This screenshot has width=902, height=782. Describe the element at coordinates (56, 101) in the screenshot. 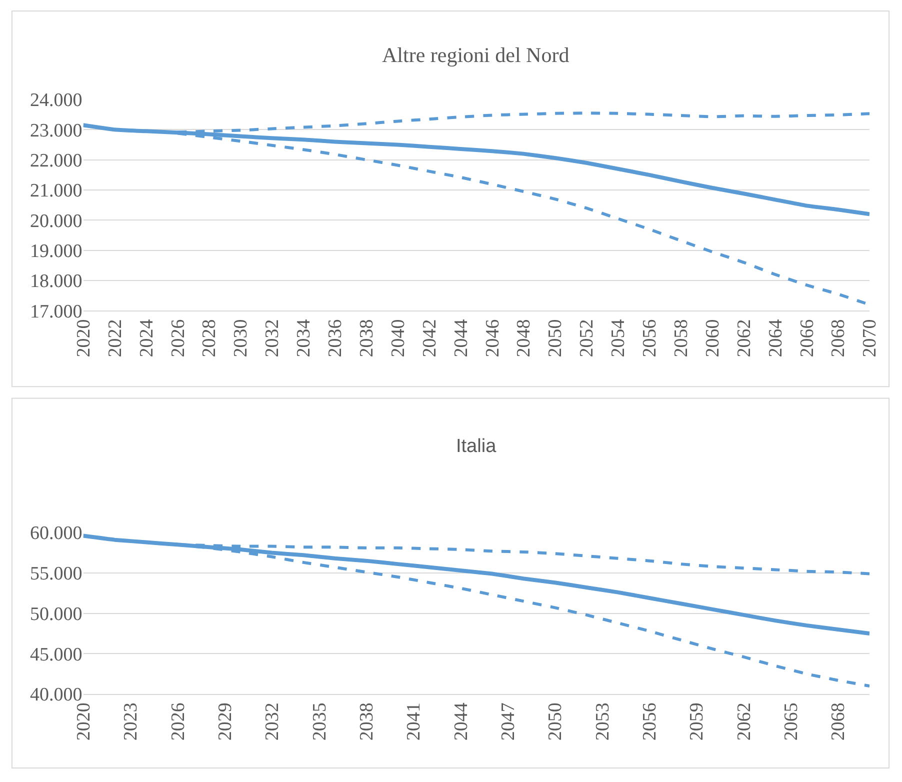

I see `y-tick-label: 24.000` at that location.